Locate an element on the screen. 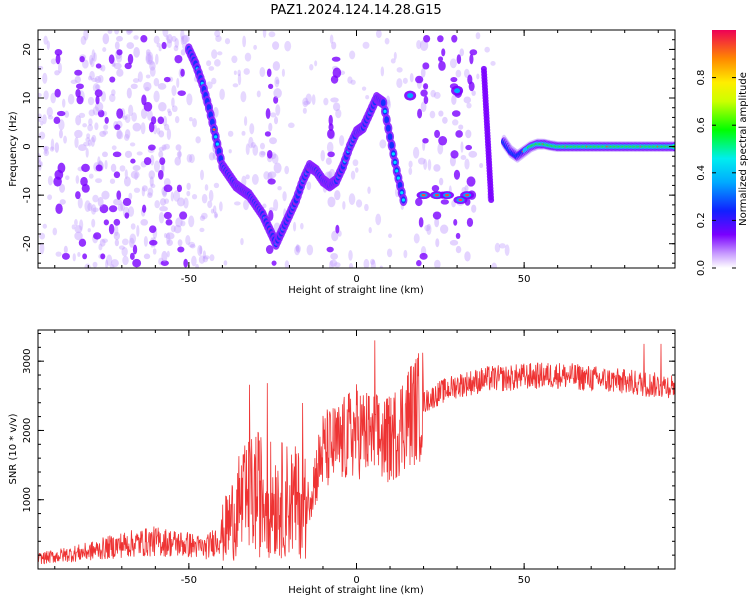 This screenshot has width=750, height=600. colorbar-tick-label: 0.8 is located at coordinates (701, 78).